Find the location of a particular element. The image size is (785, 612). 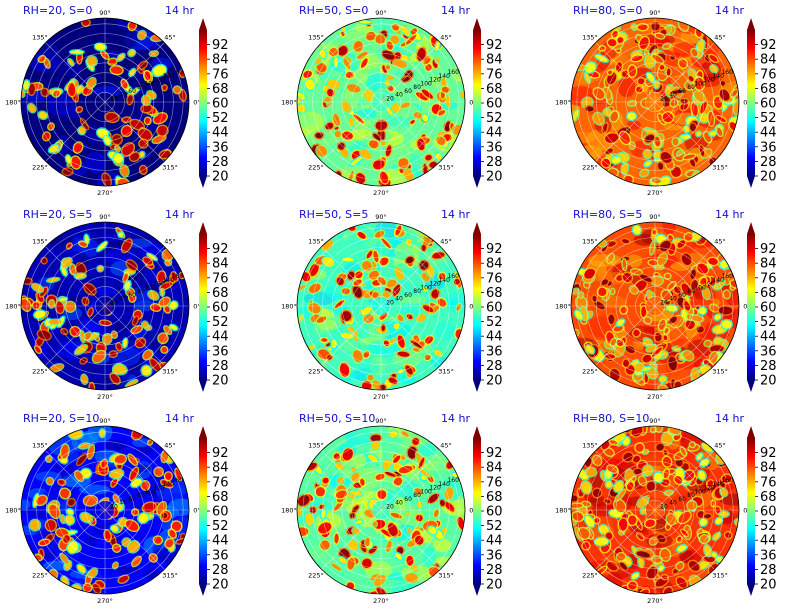

angle-tick-label: 315° is located at coordinates (446, 576).